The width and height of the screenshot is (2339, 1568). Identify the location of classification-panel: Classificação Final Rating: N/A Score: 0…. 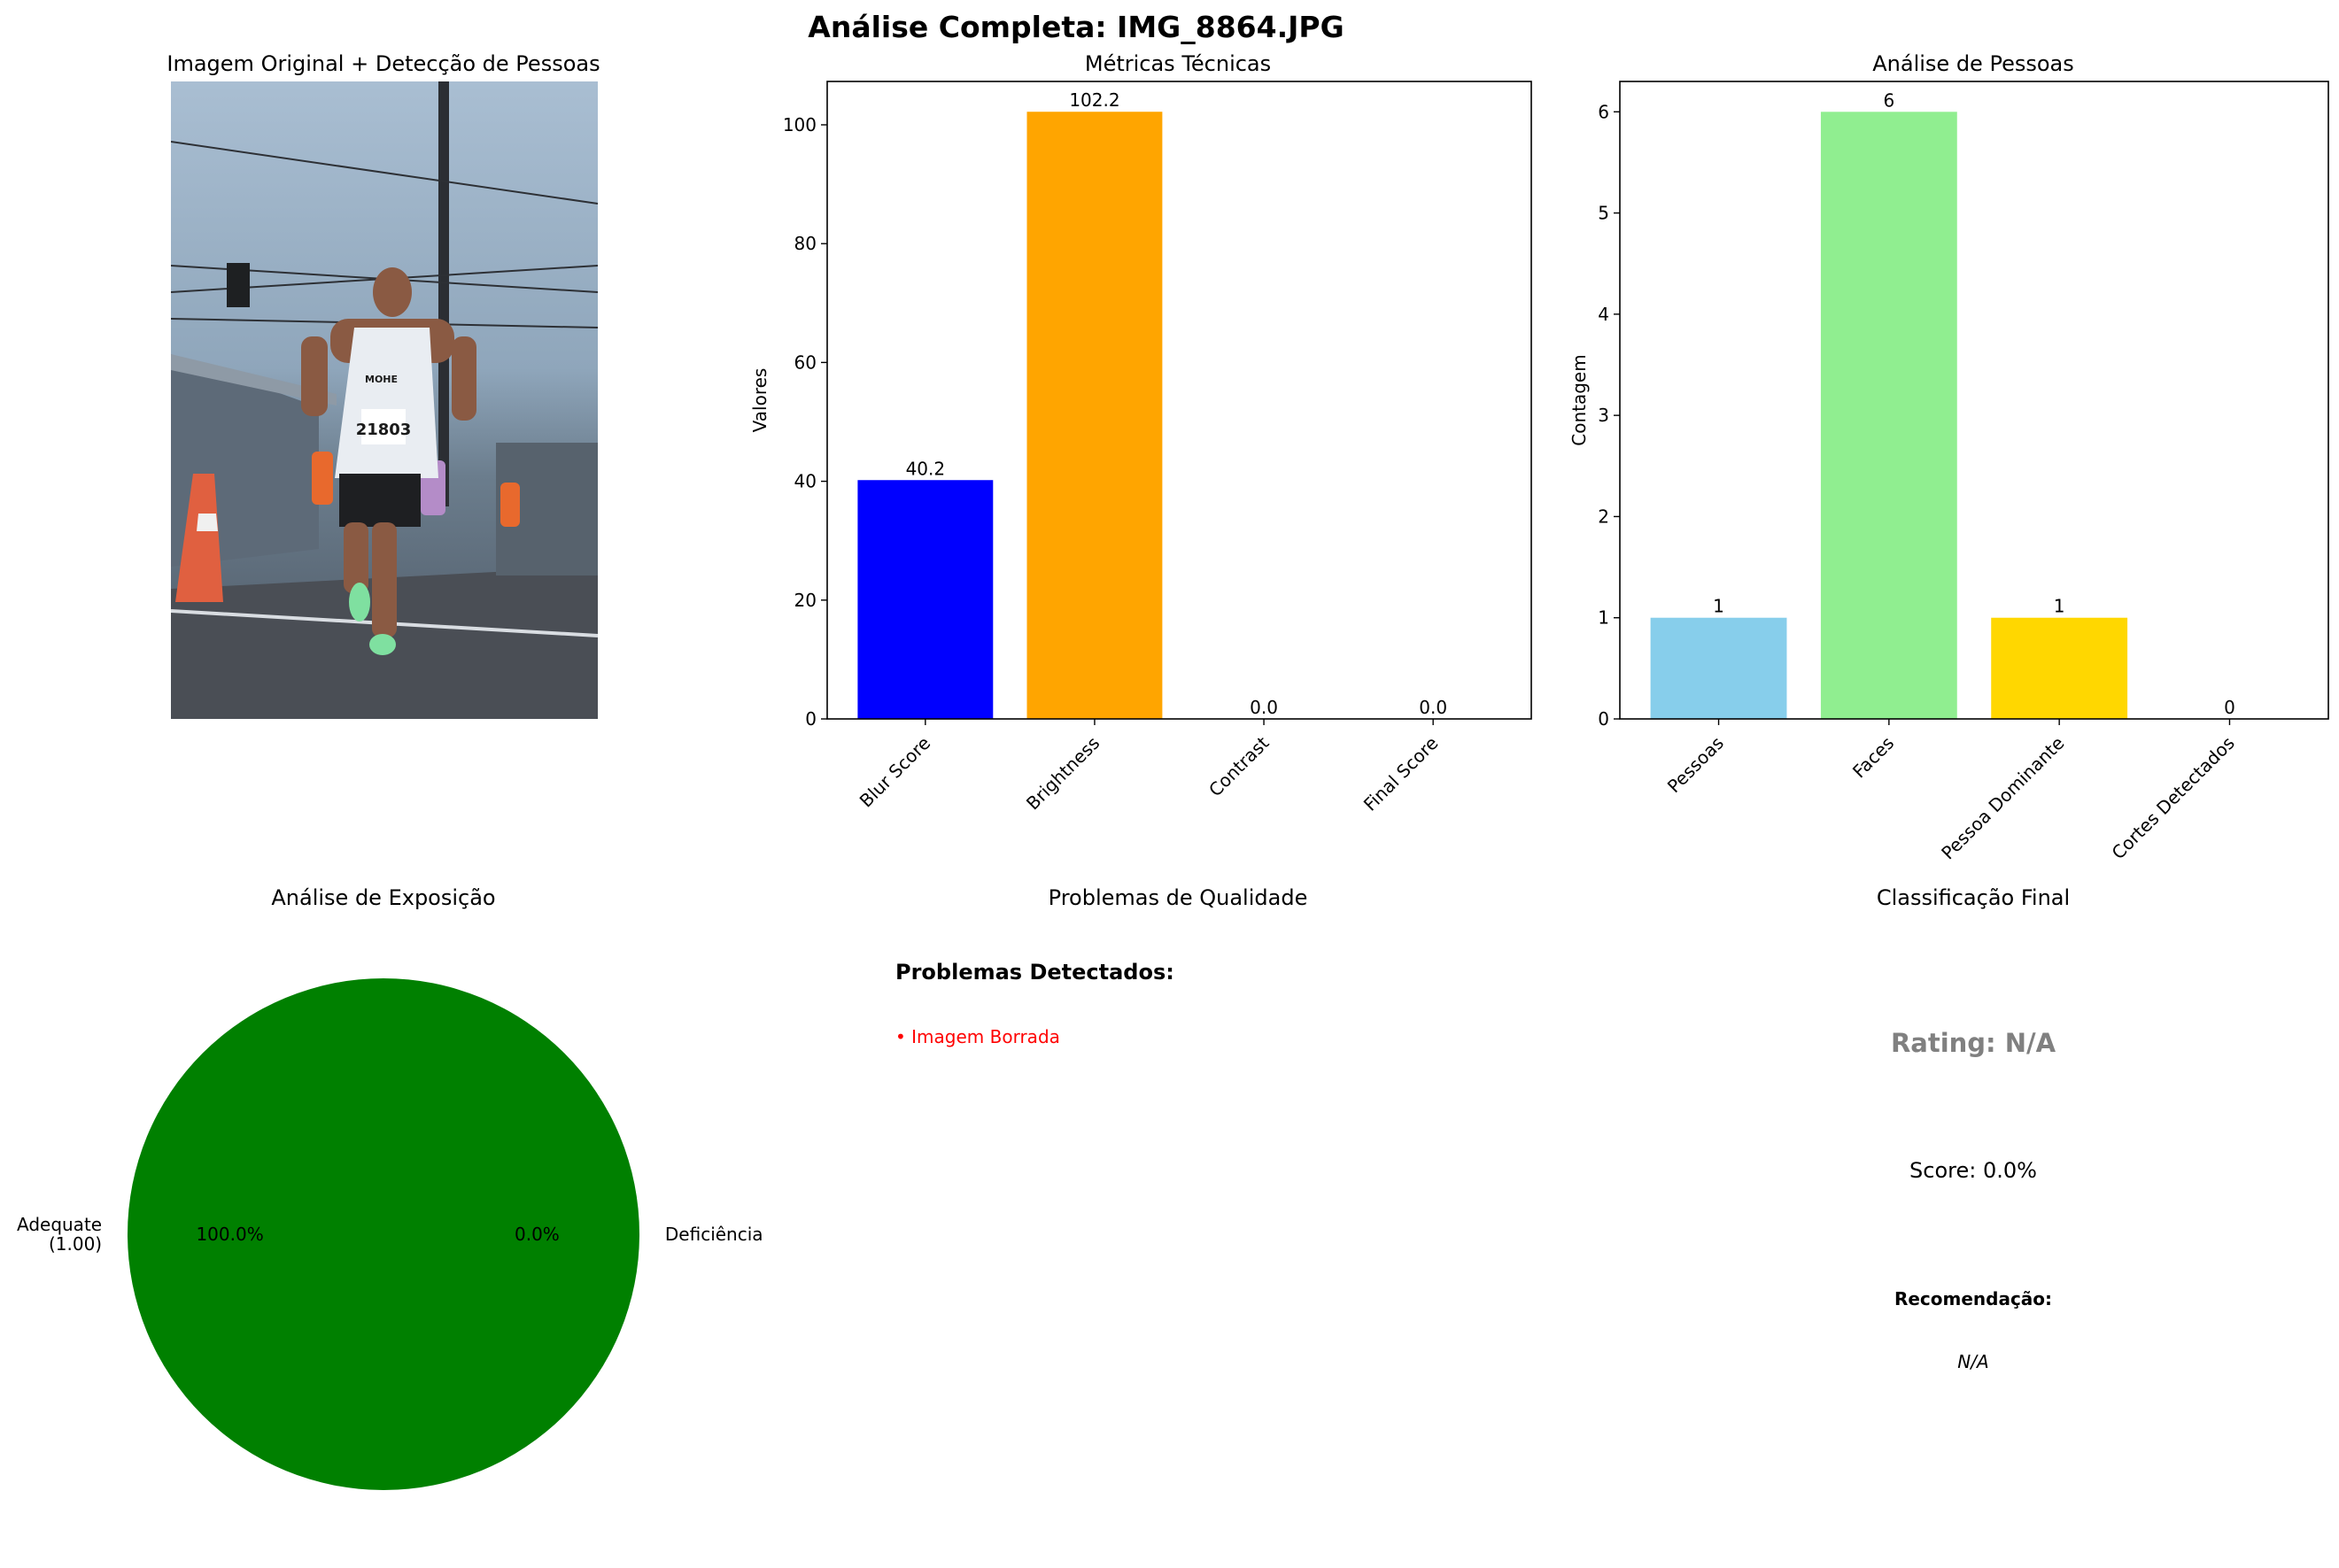
(1974, 1128).